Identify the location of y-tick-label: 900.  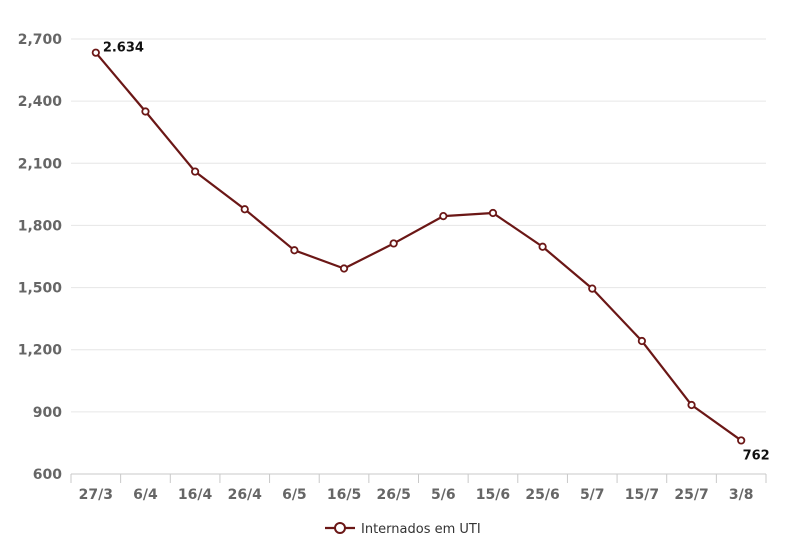
(47, 413).